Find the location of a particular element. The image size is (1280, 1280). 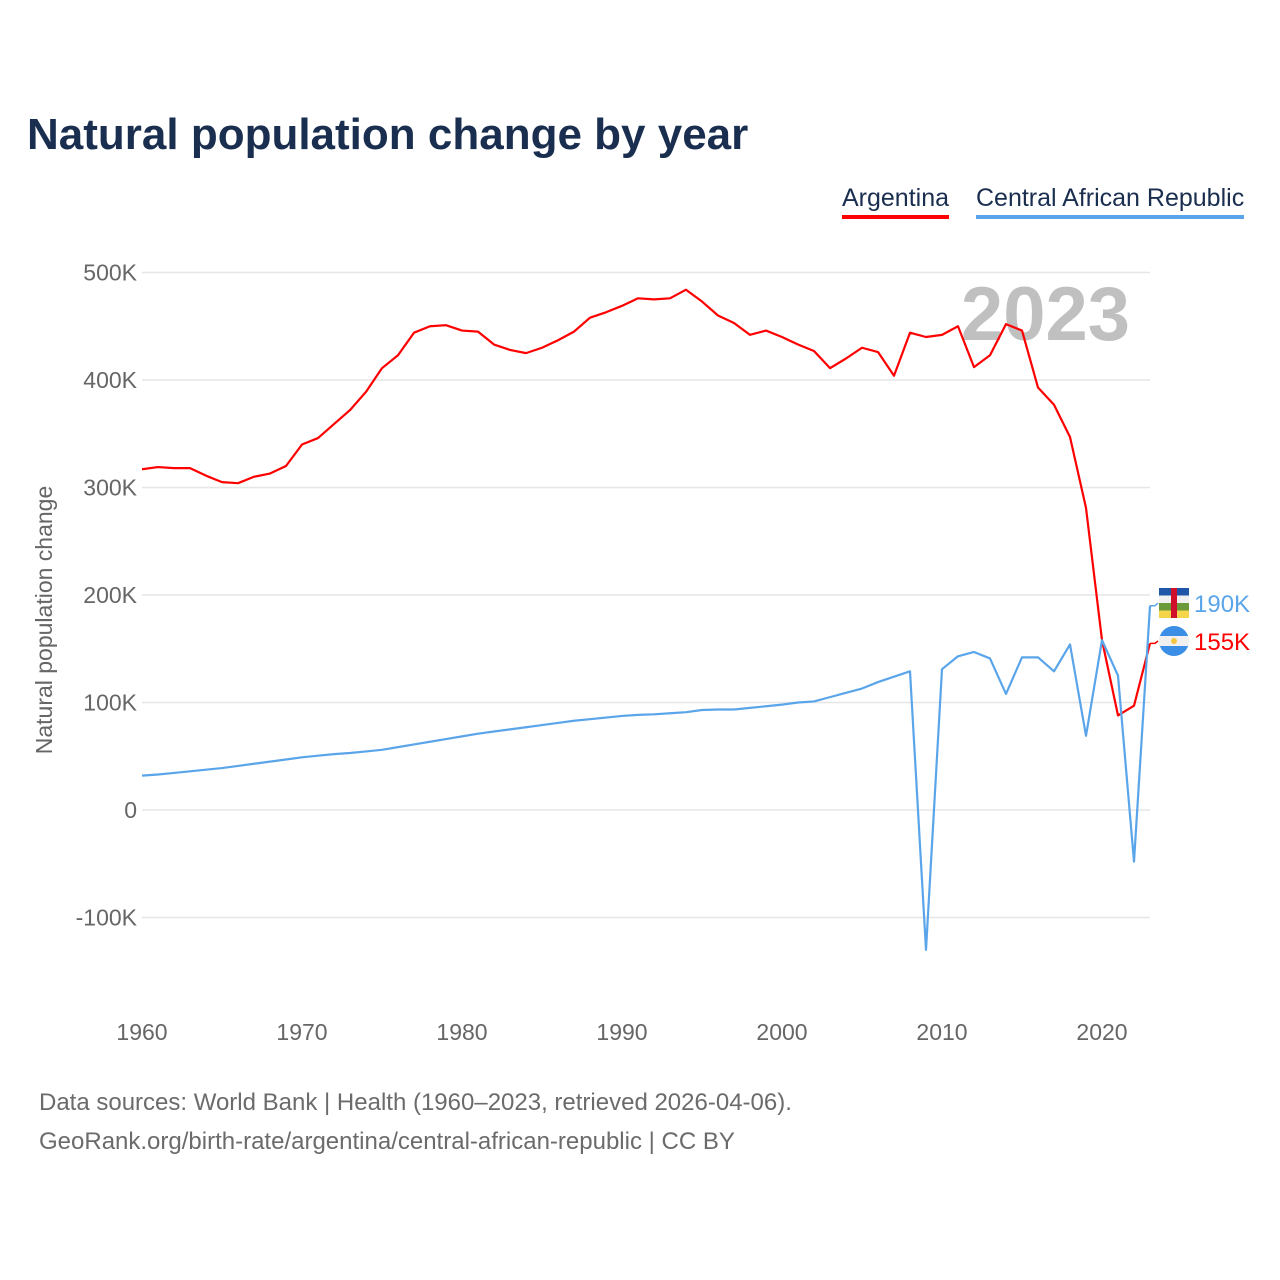

y-tick-label: 400K is located at coordinates (110, 380).